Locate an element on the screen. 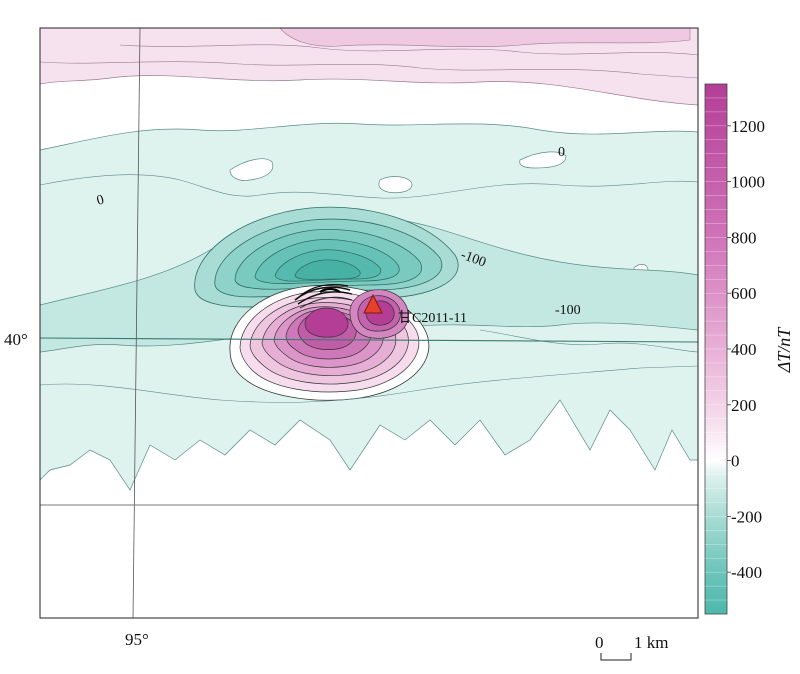  colorbar-tick-label: 1200 is located at coordinates (748, 126).